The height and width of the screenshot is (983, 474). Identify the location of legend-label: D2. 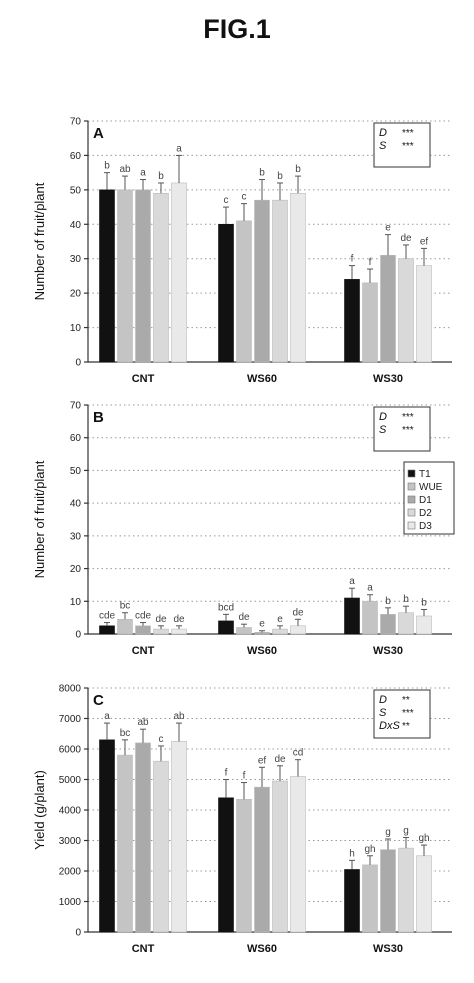
(425, 513).